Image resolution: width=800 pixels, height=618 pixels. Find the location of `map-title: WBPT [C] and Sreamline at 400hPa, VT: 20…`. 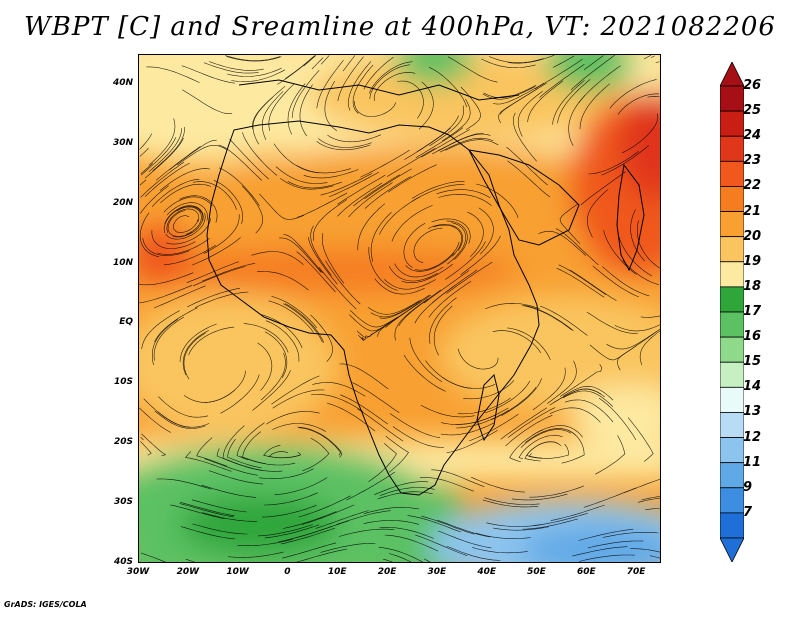

map-title: WBPT [C] and Sreamline at 400hPa, VT: 20… is located at coordinates (400, 27).